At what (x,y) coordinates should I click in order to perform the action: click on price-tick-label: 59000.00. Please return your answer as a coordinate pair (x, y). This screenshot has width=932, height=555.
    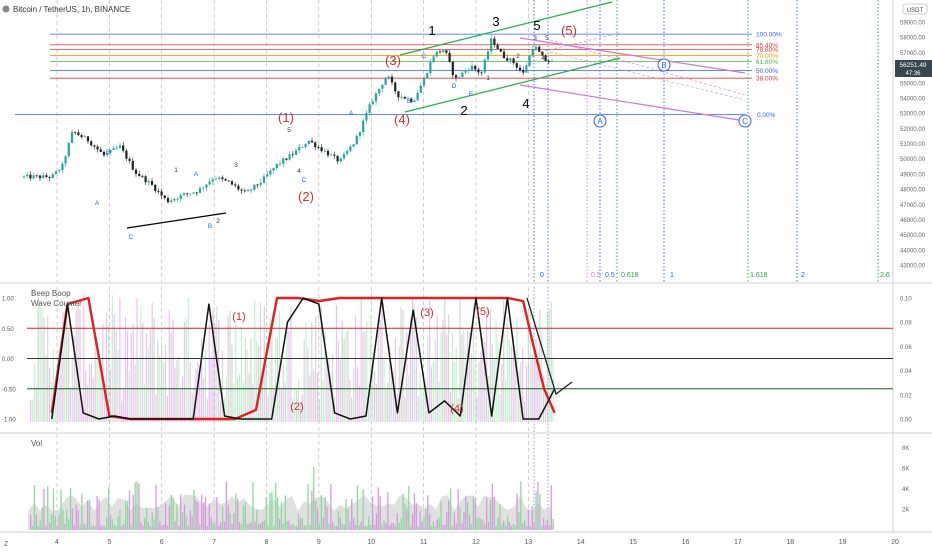
    Looking at the image, I should click on (913, 24).